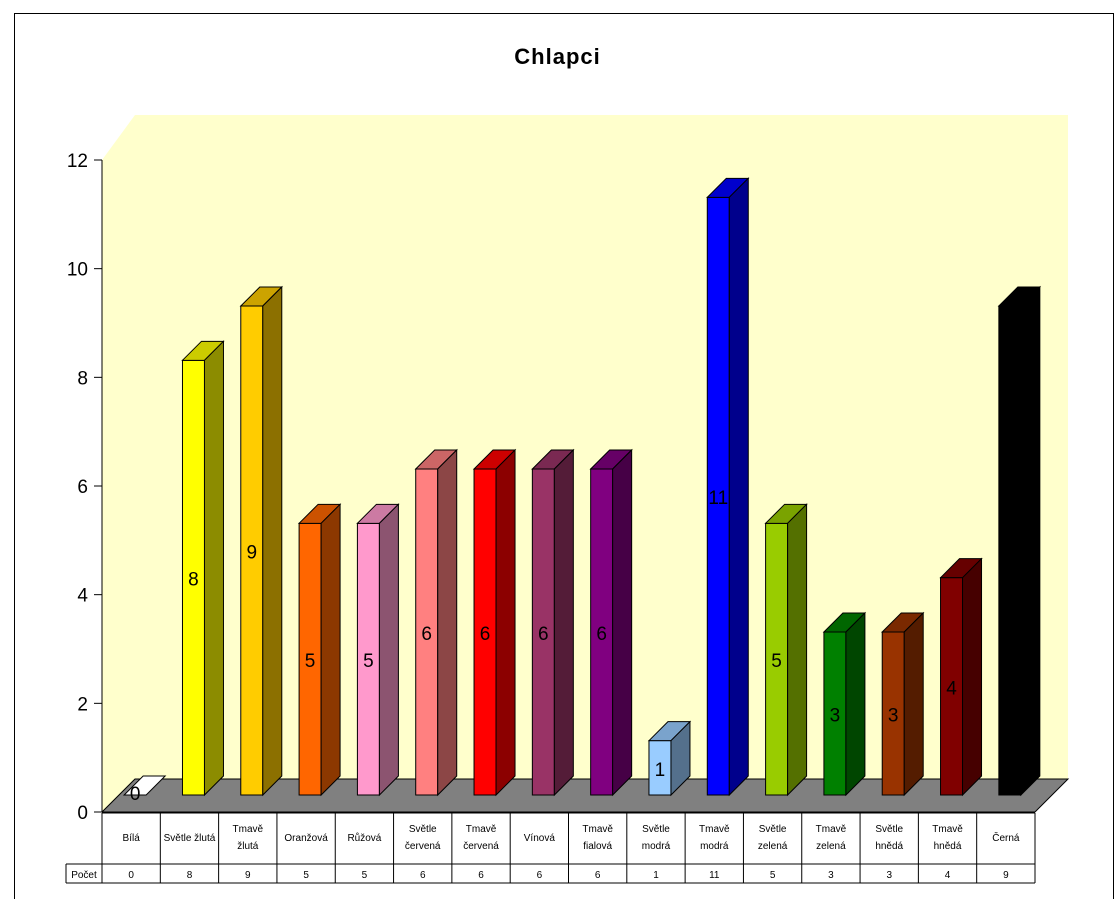 Image resolution: width=1115 pixels, height=899 pixels. Describe the element at coordinates (82, 813) in the screenshot. I see `y-tick-label: 0` at that location.